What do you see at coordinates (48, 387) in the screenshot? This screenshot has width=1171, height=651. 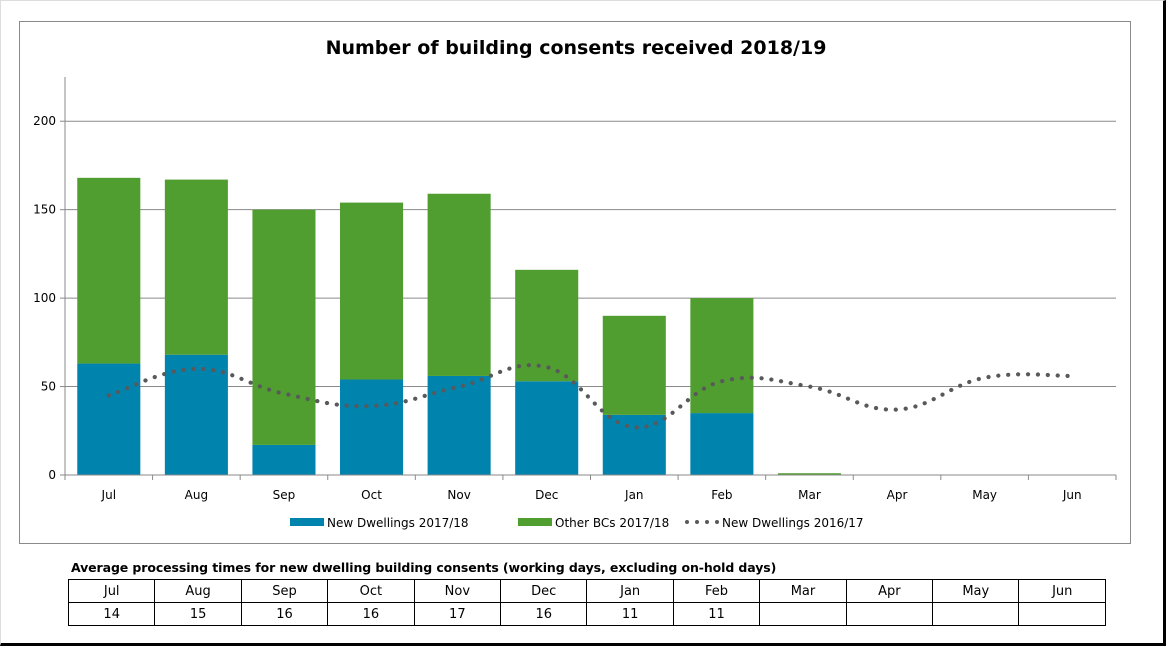 I see `y-tick-label: 50` at bounding box center [48, 387].